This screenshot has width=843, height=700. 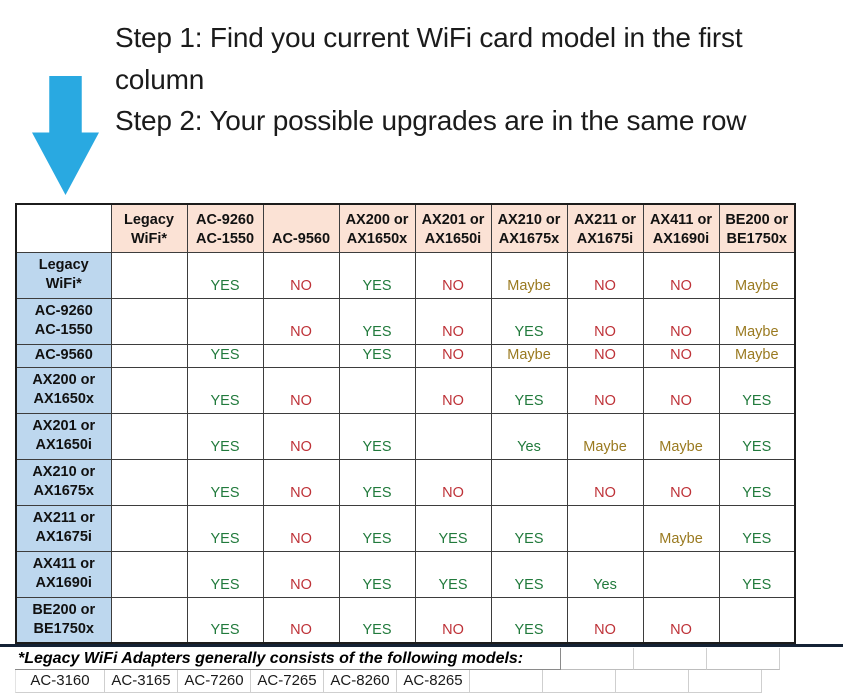 What do you see at coordinates (421, 645) in the screenshot?
I see `divider-line` at bounding box center [421, 645].